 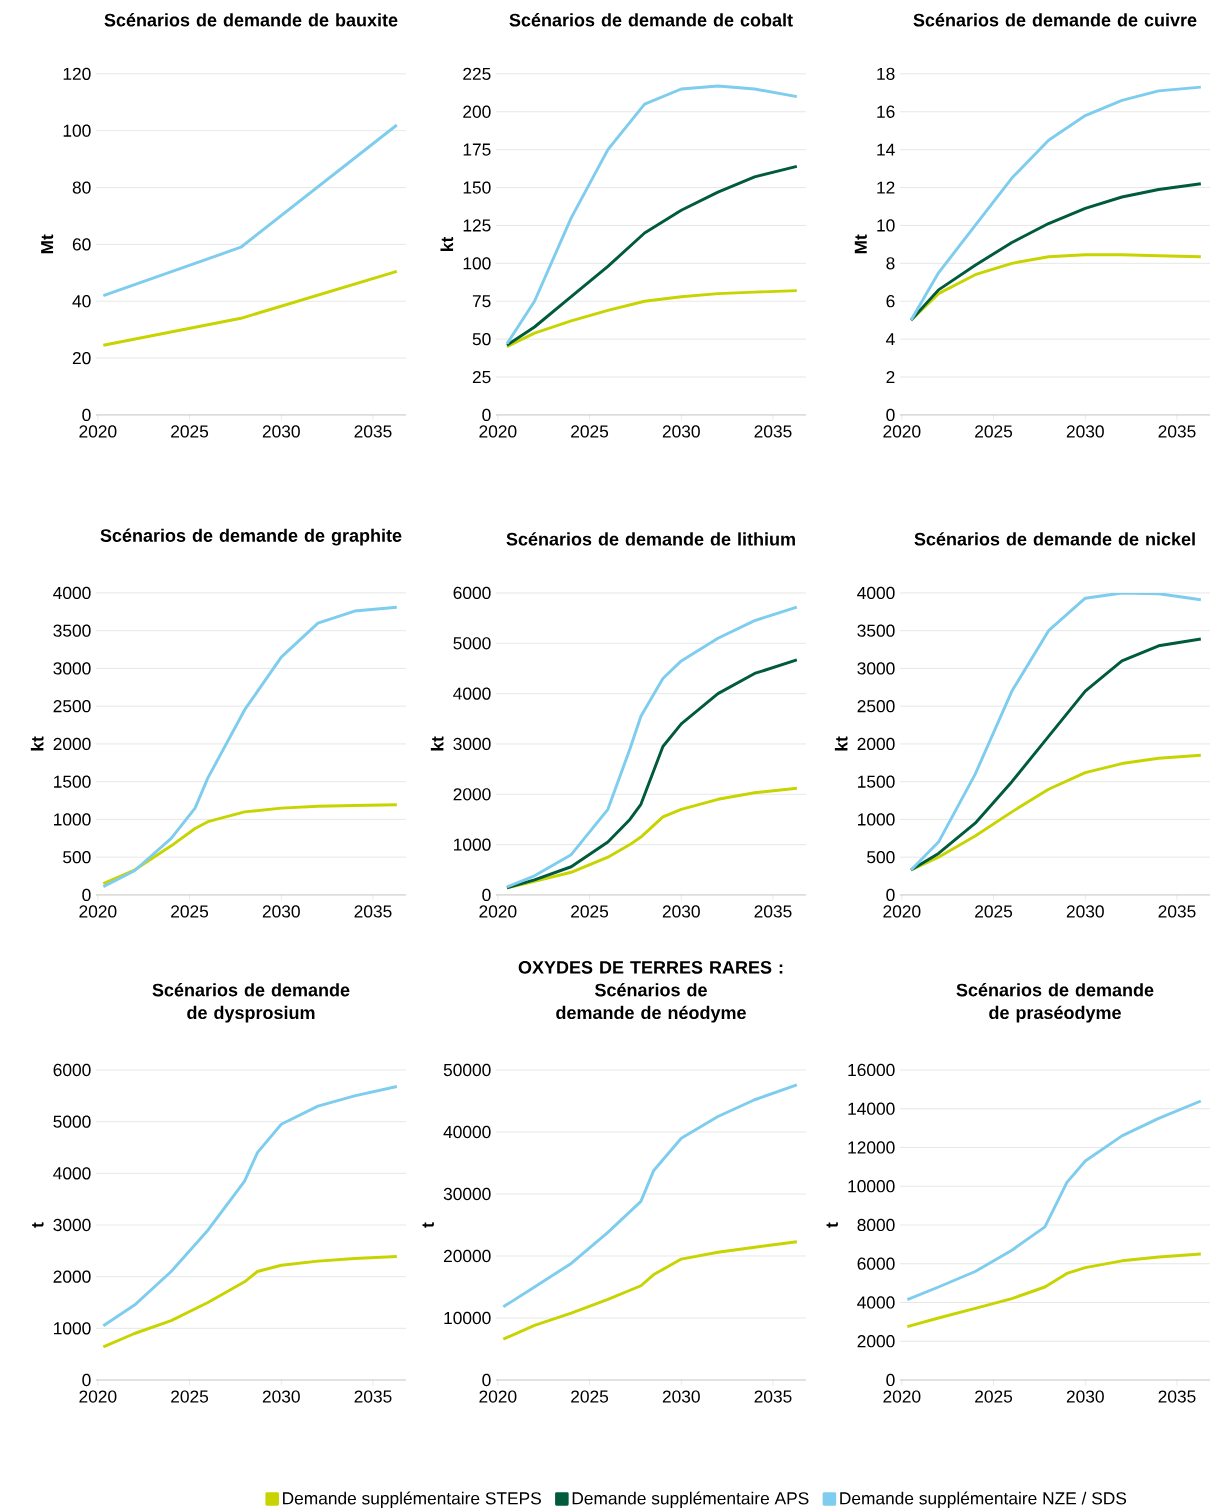 I want to click on y-tick-label: 200, so click(x=477, y=111).